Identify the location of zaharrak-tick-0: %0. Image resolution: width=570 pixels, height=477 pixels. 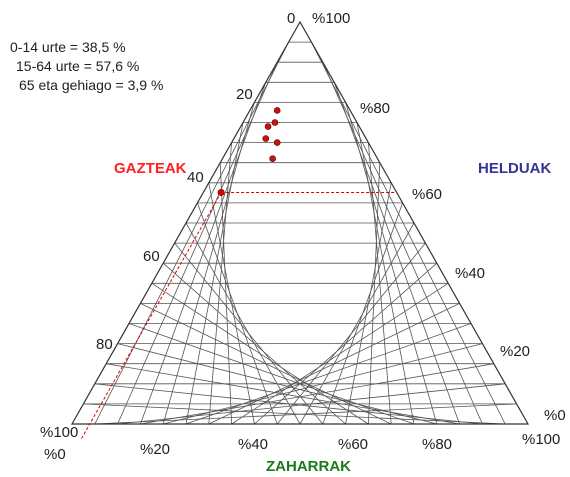
(55, 454).